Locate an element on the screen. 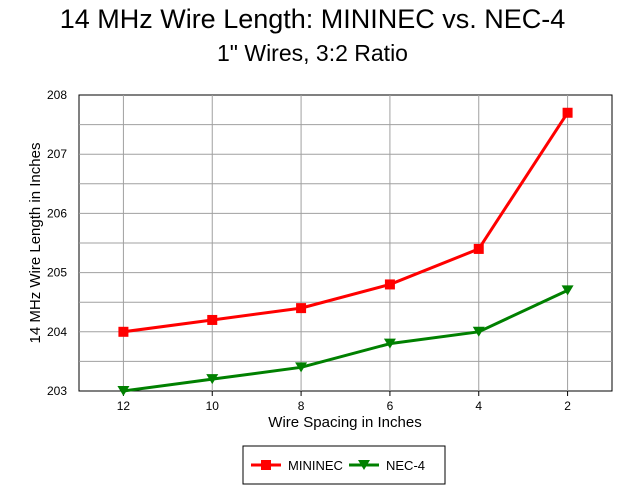 The image size is (625, 492). y-tick-label: 207 is located at coordinates (57, 154).